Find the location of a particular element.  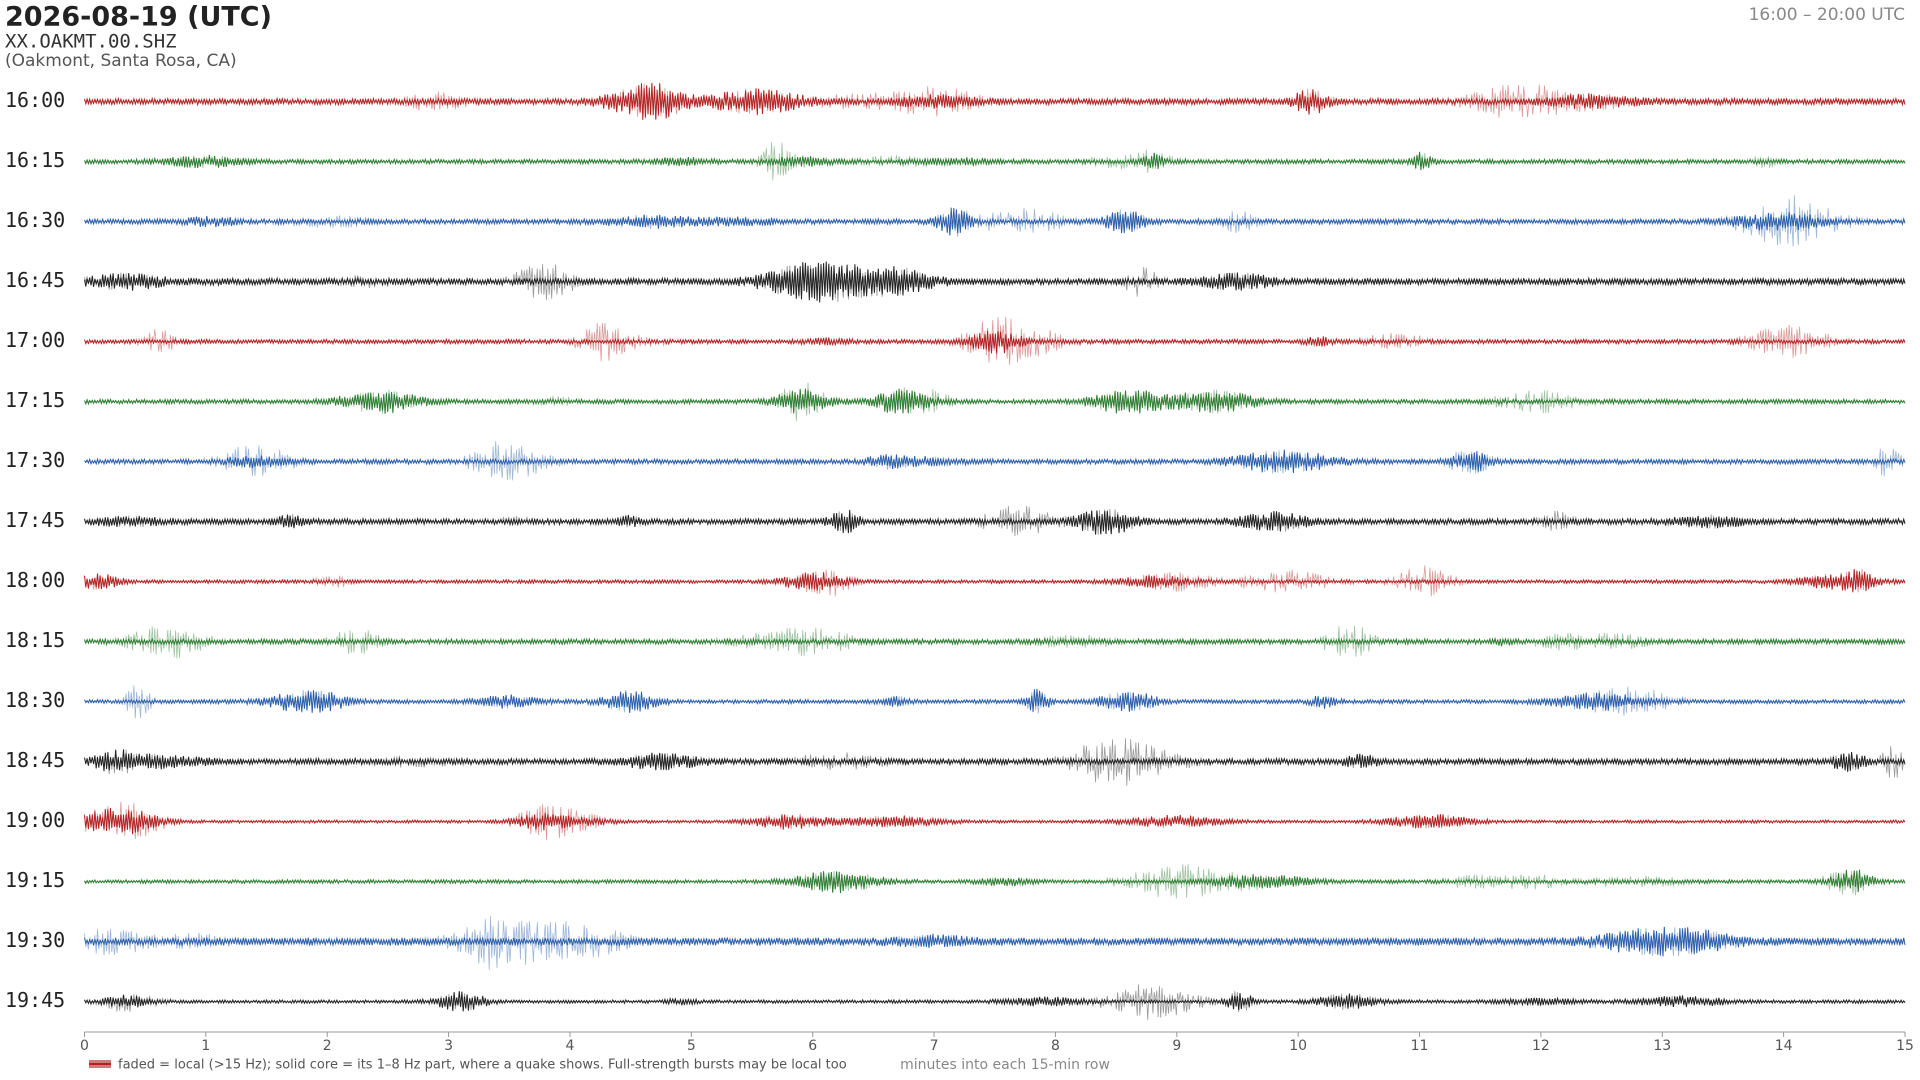

row-label: 16:15 is located at coordinates (35, 160).